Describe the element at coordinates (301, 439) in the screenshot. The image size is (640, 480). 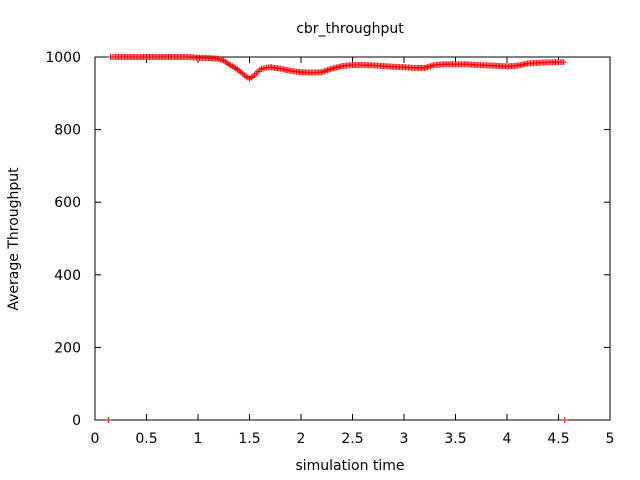
I see `x-tick-label: 2` at that location.